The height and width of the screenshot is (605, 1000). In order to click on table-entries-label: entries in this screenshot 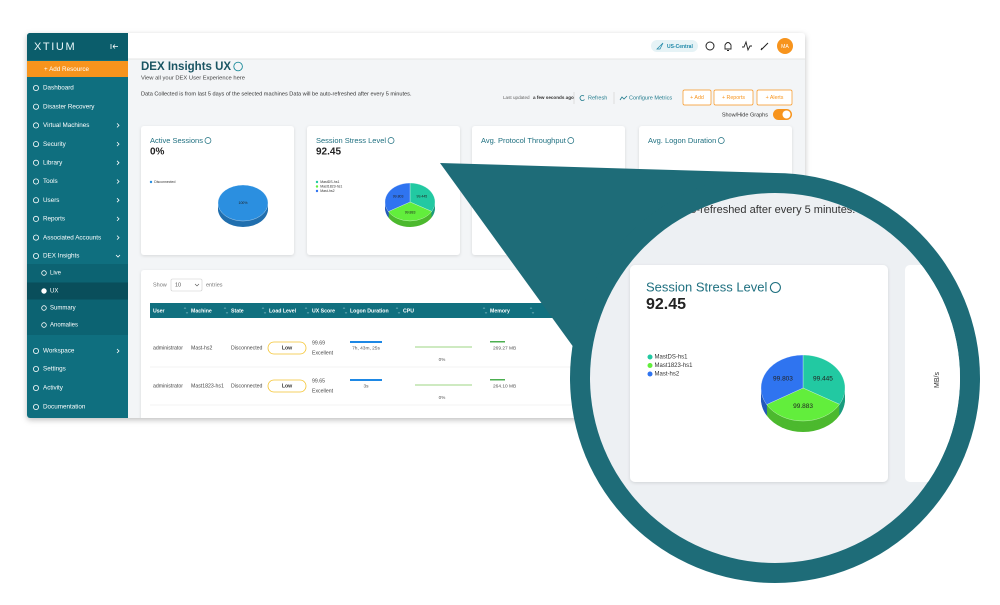, I will do `click(214, 285)`.